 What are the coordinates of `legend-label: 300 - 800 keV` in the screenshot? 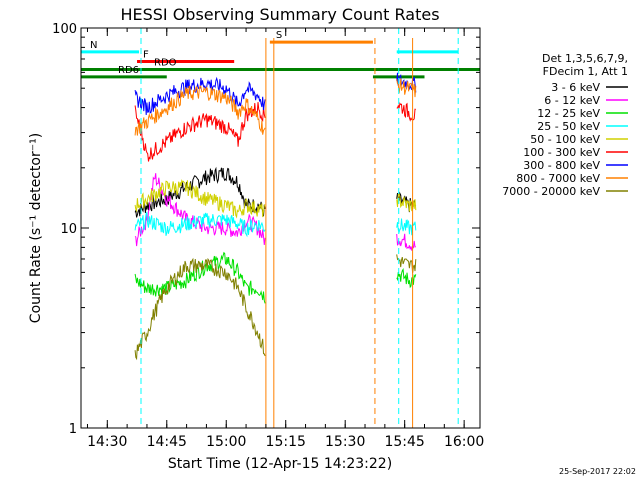 It's located at (561, 165).